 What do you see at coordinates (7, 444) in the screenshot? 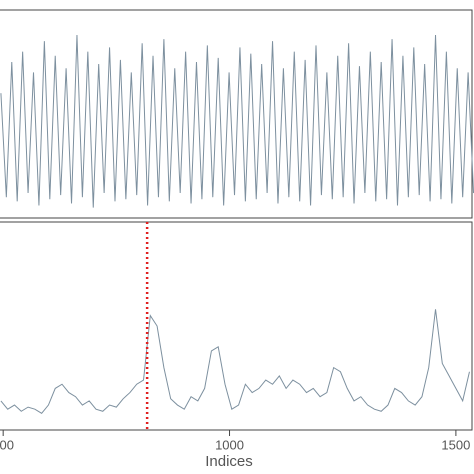
I see `x-tick-label: 500` at bounding box center [7, 444].